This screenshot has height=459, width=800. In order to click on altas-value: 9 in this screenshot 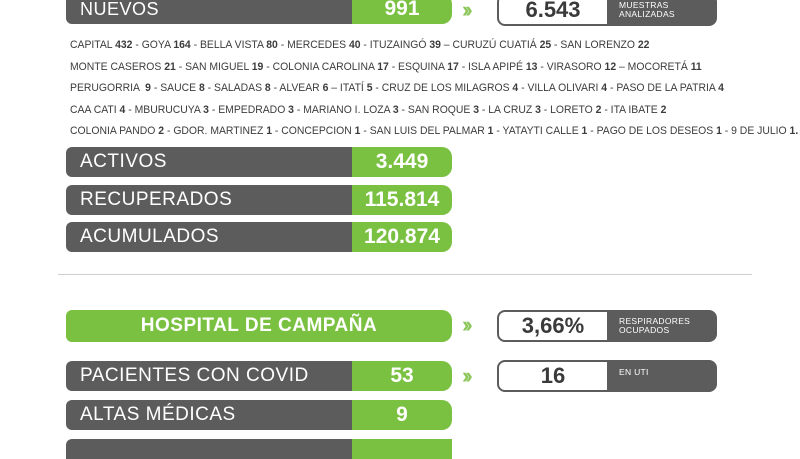, I will do `click(402, 414)`.